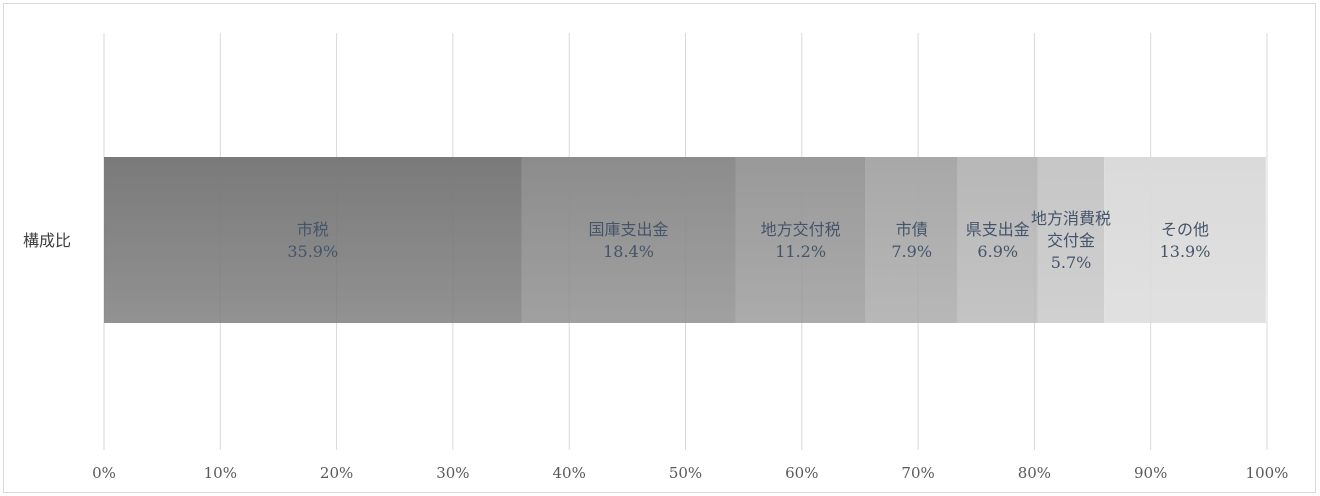 Image resolution: width=1320 pixels, height=496 pixels. What do you see at coordinates (629, 229) in the screenshot?
I see `data-label-line: 国庫支出金` at bounding box center [629, 229].